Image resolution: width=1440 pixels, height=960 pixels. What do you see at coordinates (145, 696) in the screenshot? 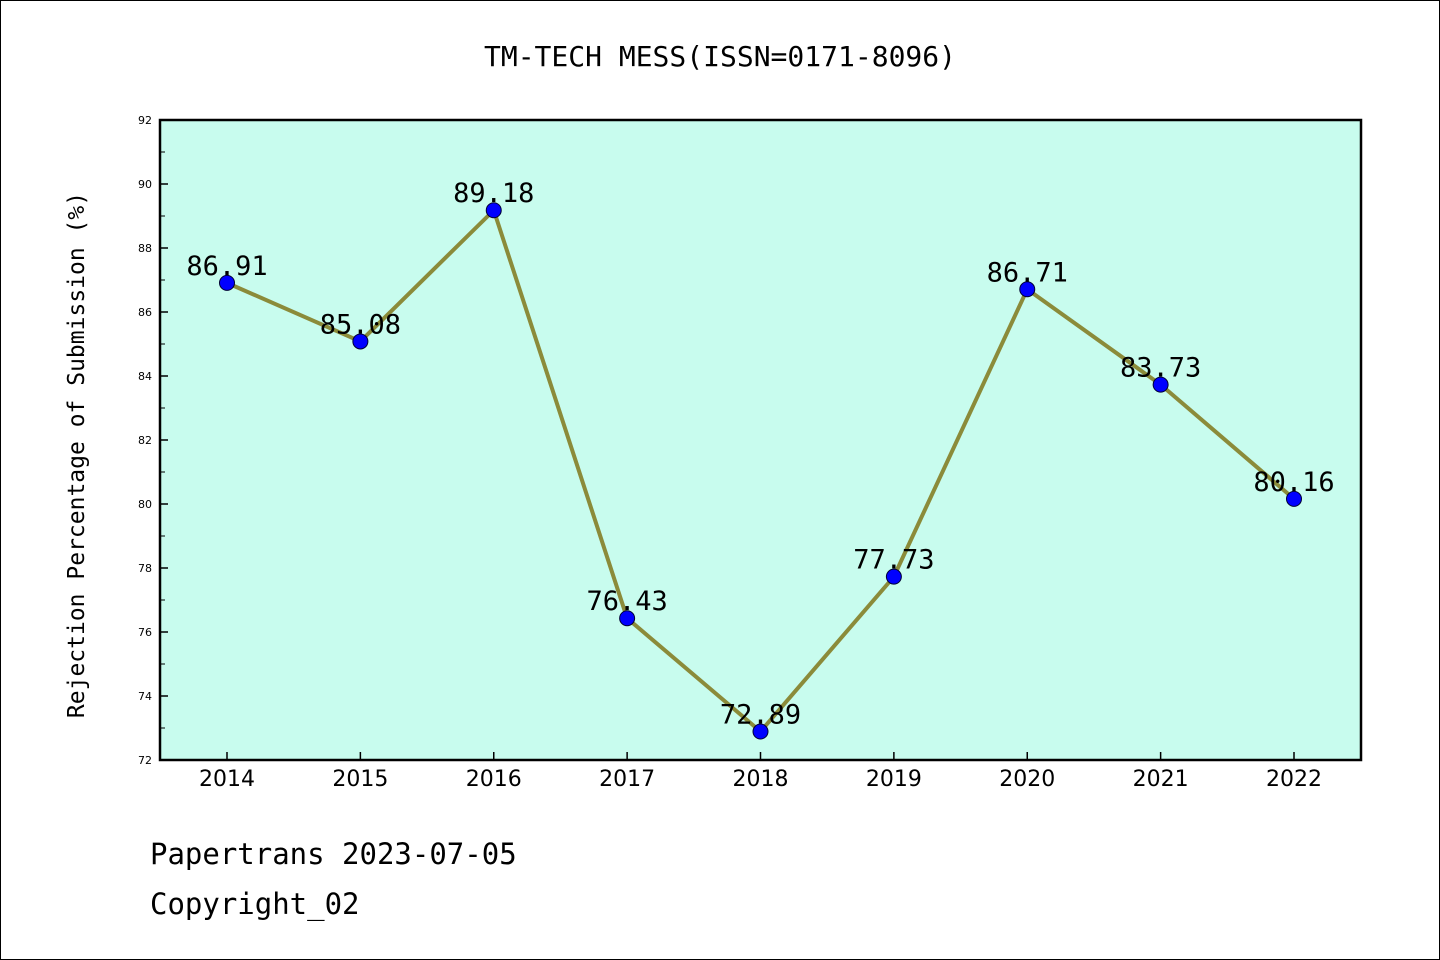
I see `y-tick-label: 74` at bounding box center [145, 696].